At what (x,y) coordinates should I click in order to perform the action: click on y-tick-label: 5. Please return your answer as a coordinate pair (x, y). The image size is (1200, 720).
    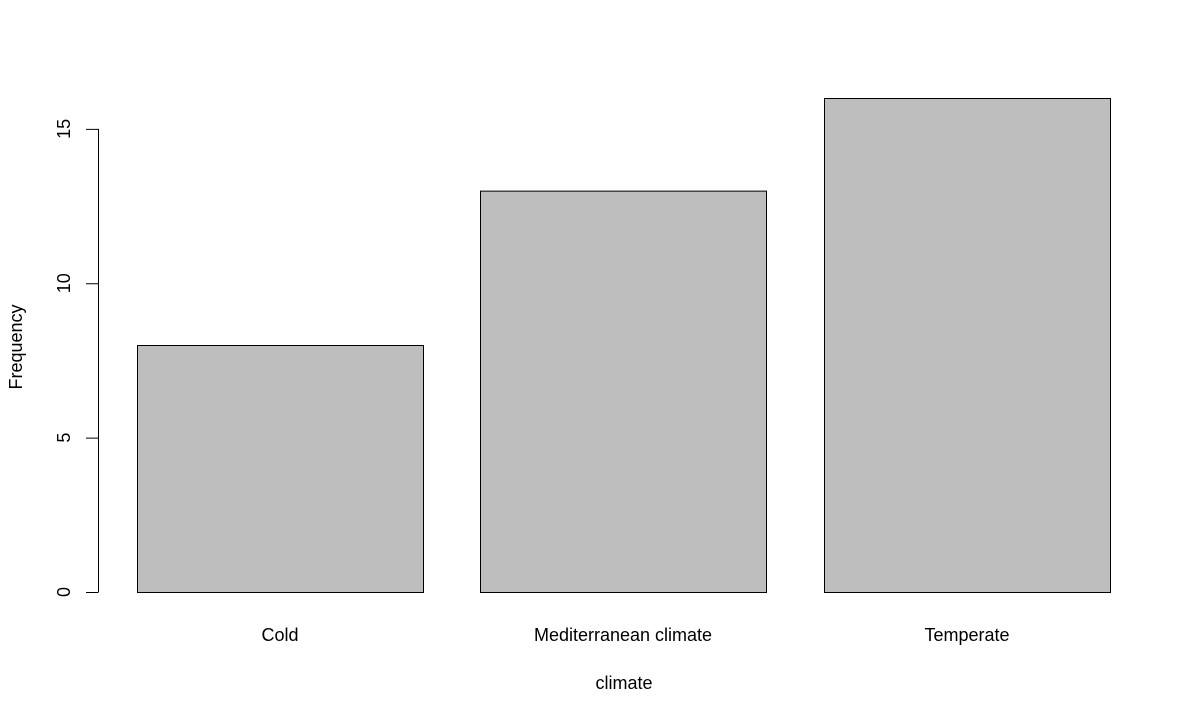
    Looking at the image, I should click on (64, 438).